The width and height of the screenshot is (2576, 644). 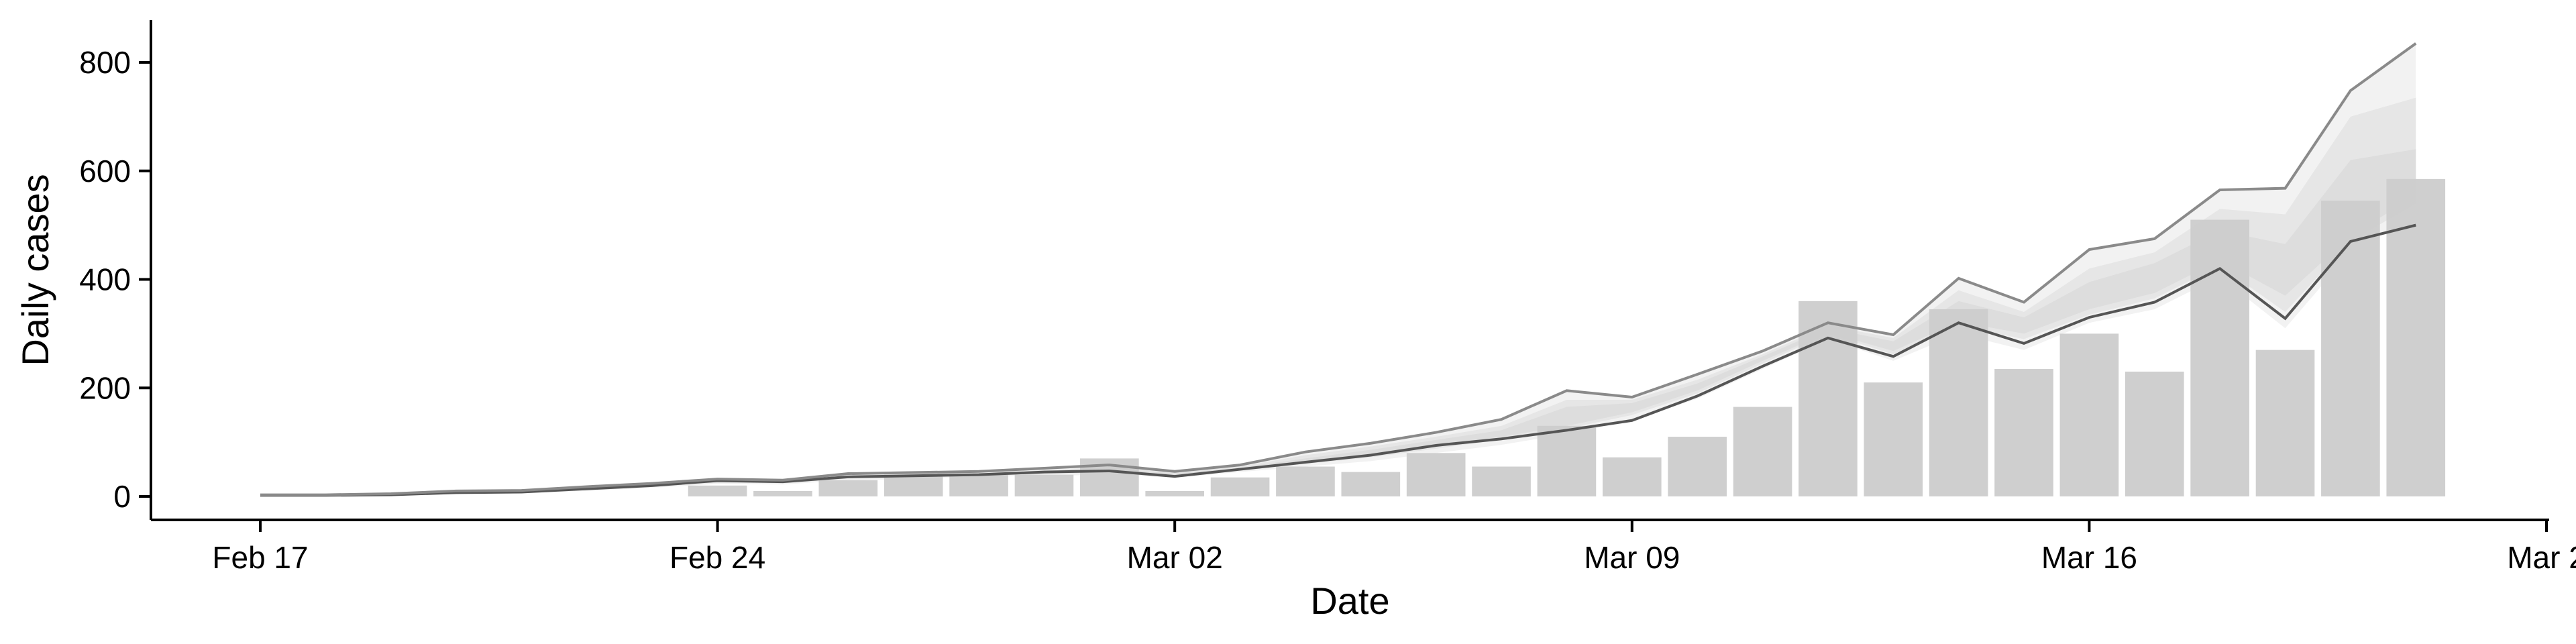 What do you see at coordinates (105, 171) in the screenshot?
I see `y-tick-label-600: 600` at bounding box center [105, 171].